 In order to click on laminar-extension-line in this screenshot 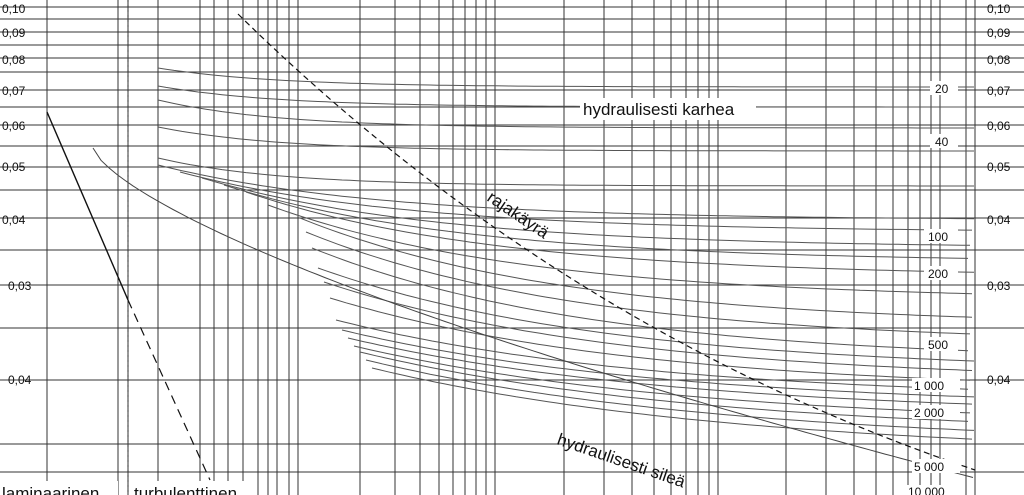, I will do `click(169, 390)`.